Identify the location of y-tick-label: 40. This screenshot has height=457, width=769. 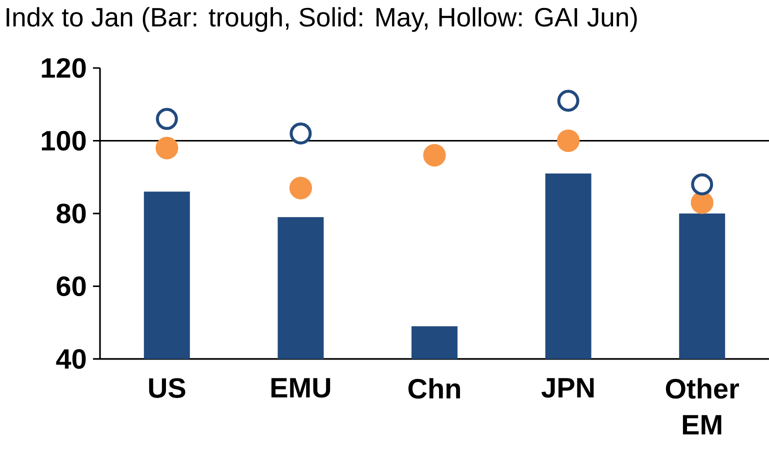
(71, 359).